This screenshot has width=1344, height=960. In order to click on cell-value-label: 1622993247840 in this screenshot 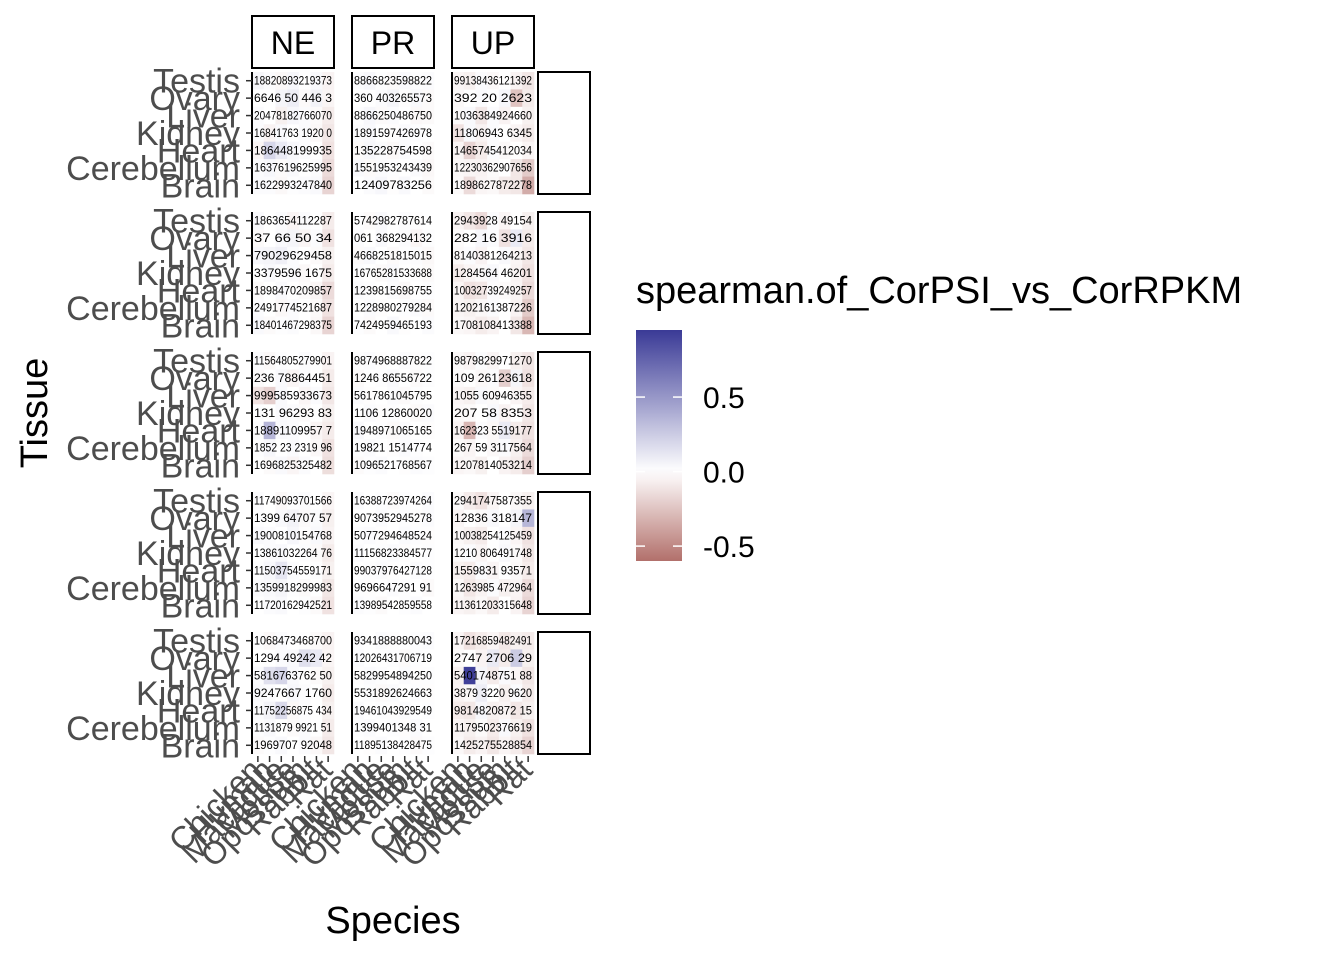, I will do `click(293, 185)`.